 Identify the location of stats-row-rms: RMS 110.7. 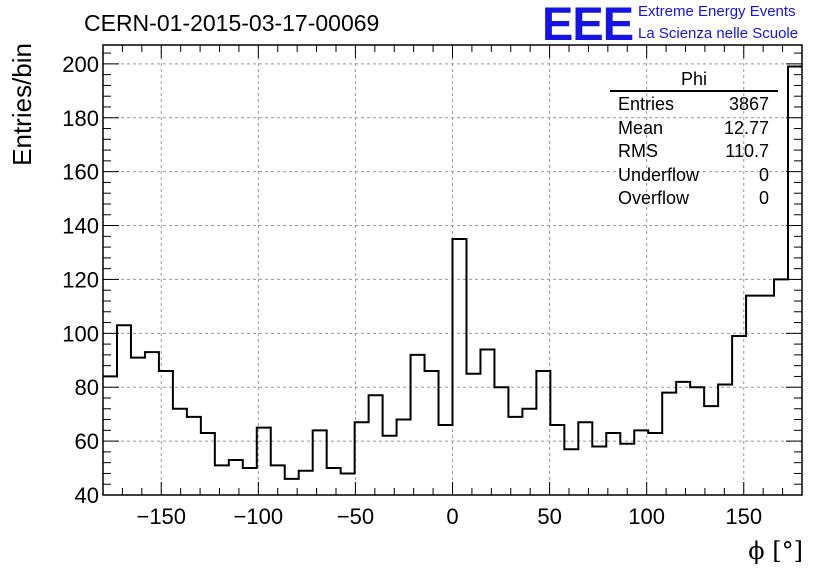
(694, 152).